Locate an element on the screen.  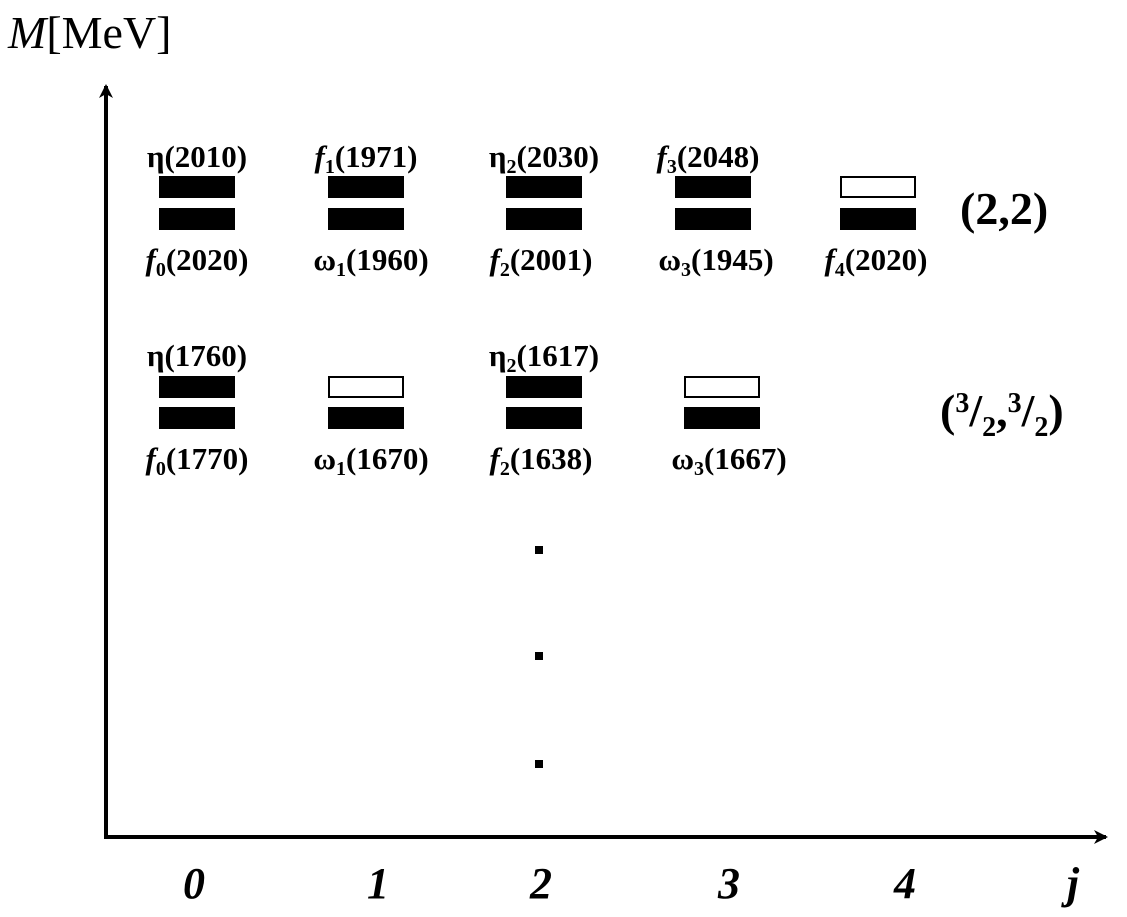
state-label: f2(2001) is located at coordinates (541, 261).